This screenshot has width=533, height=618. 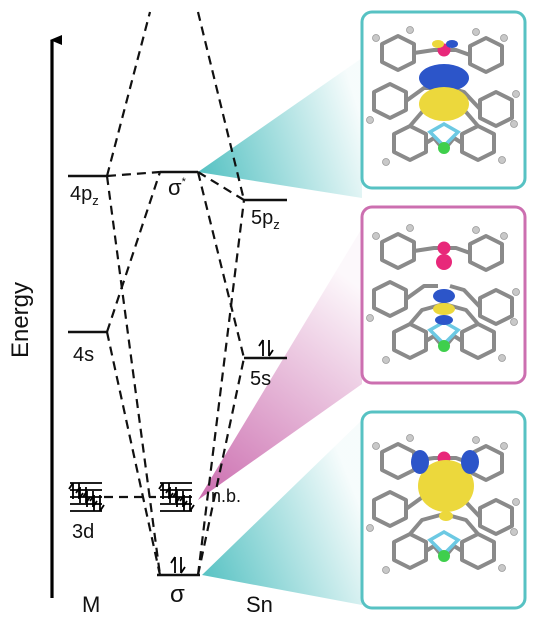 What do you see at coordinates (86, 497) in the screenshot?
I see `m-3d-levels` at bounding box center [86, 497].